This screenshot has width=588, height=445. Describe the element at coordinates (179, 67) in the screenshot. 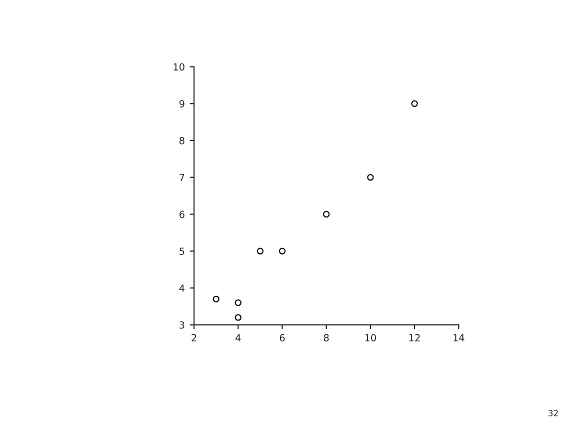

I see `y-tick-label: 10` at that location.